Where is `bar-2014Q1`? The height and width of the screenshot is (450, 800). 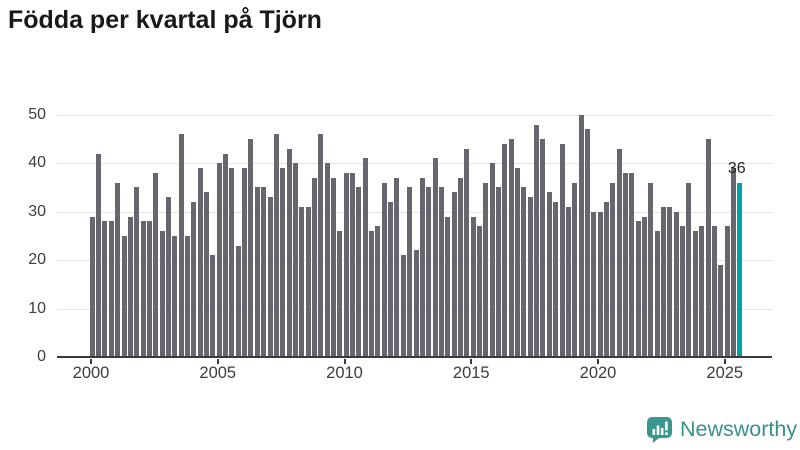 bar-2014Q1 is located at coordinates (448, 286).